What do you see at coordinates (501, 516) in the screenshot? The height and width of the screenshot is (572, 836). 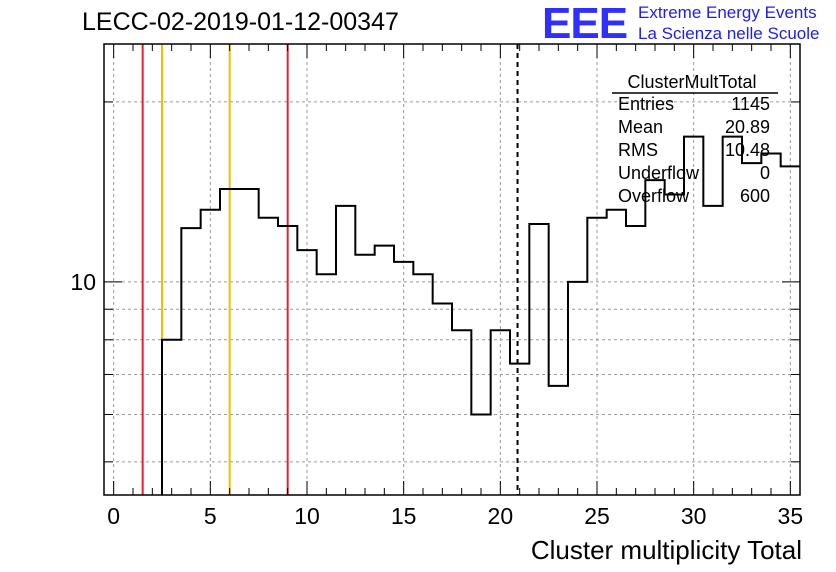 I see `x-tick-label: 20` at bounding box center [501, 516].